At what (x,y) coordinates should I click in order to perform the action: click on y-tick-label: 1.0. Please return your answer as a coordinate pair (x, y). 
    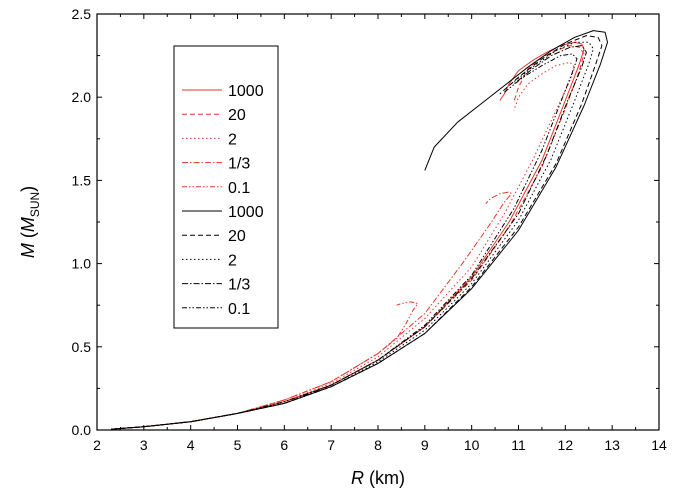
    Looking at the image, I should click on (82, 264).